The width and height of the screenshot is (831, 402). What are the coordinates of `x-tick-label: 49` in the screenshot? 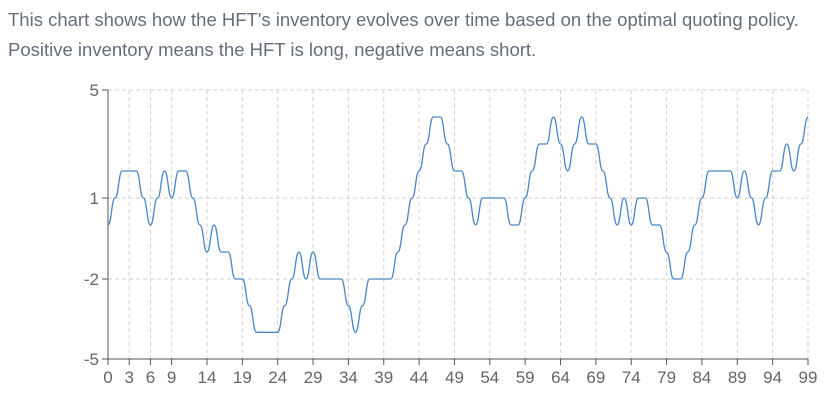 It's located at (454, 377).